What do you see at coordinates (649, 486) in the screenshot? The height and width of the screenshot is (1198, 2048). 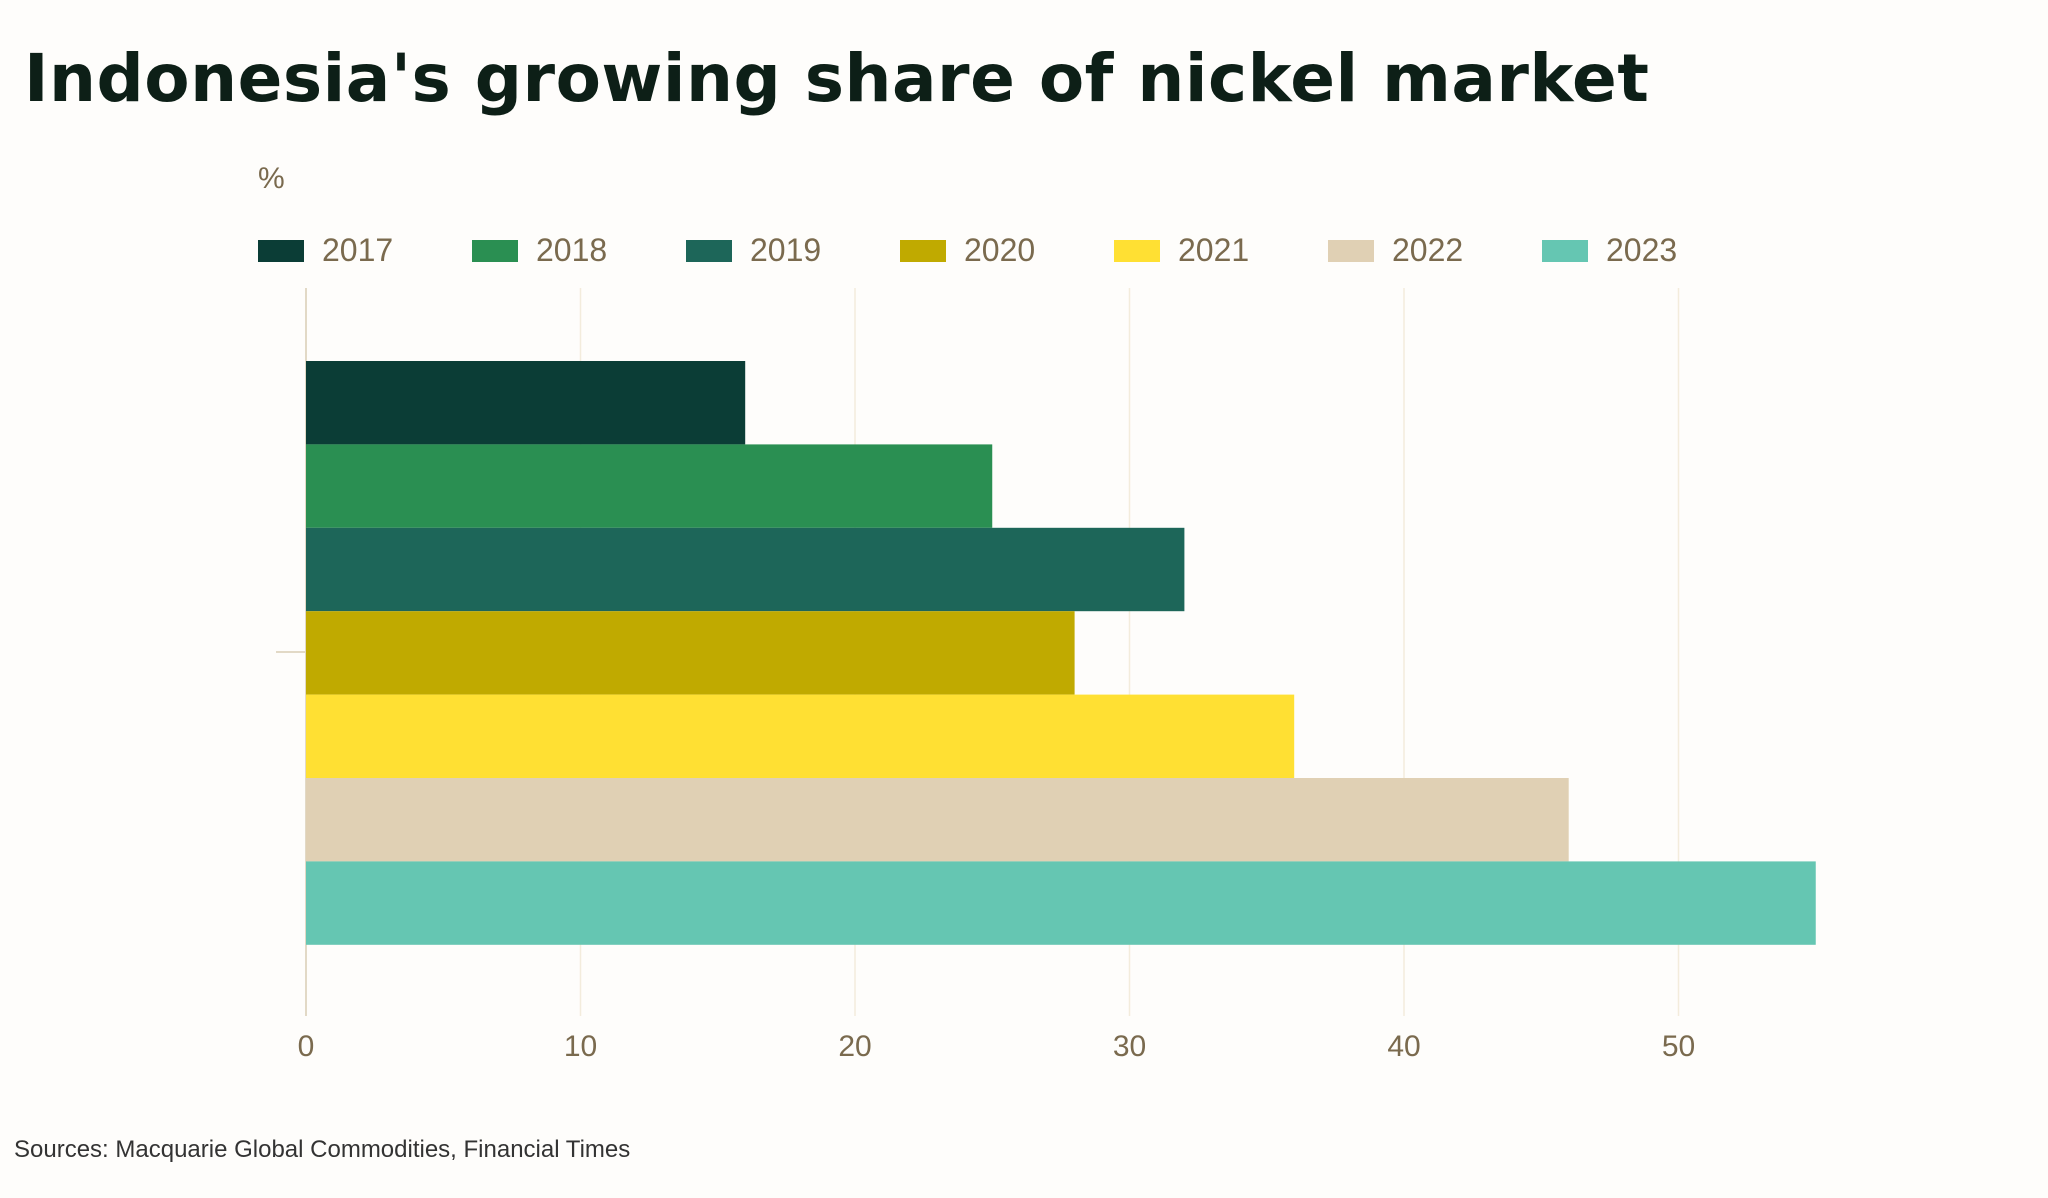 I see `bar-2018` at bounding box center [649, 486].